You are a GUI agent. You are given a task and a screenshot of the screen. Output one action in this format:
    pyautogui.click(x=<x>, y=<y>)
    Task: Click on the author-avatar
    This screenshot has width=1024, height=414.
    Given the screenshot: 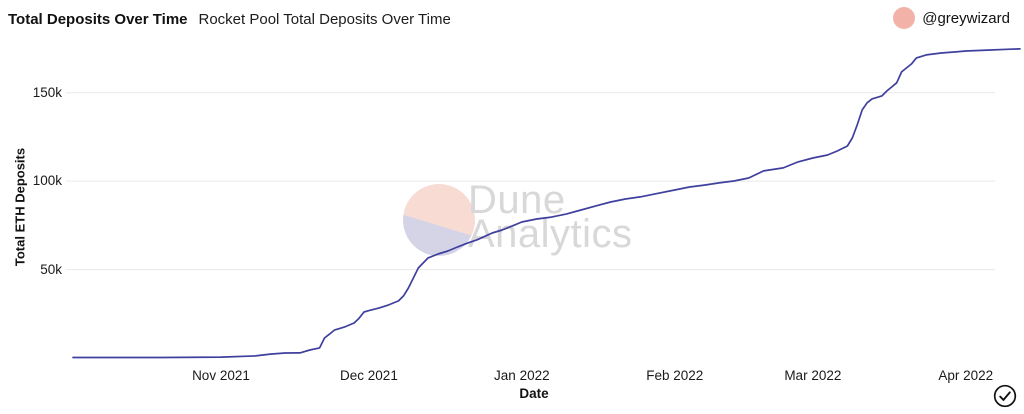 What is the action you would take?
    pyautogui.click(x=904, y=18)
    